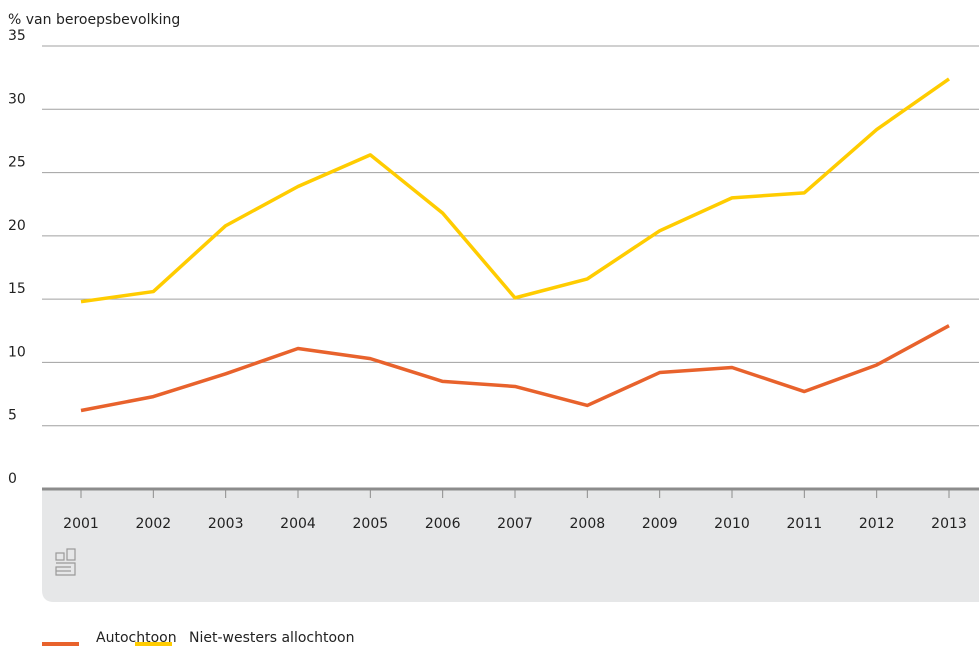 This screenshot has height=648, width=979. I want to click on y-tick-label: 5, so click(12, 416).